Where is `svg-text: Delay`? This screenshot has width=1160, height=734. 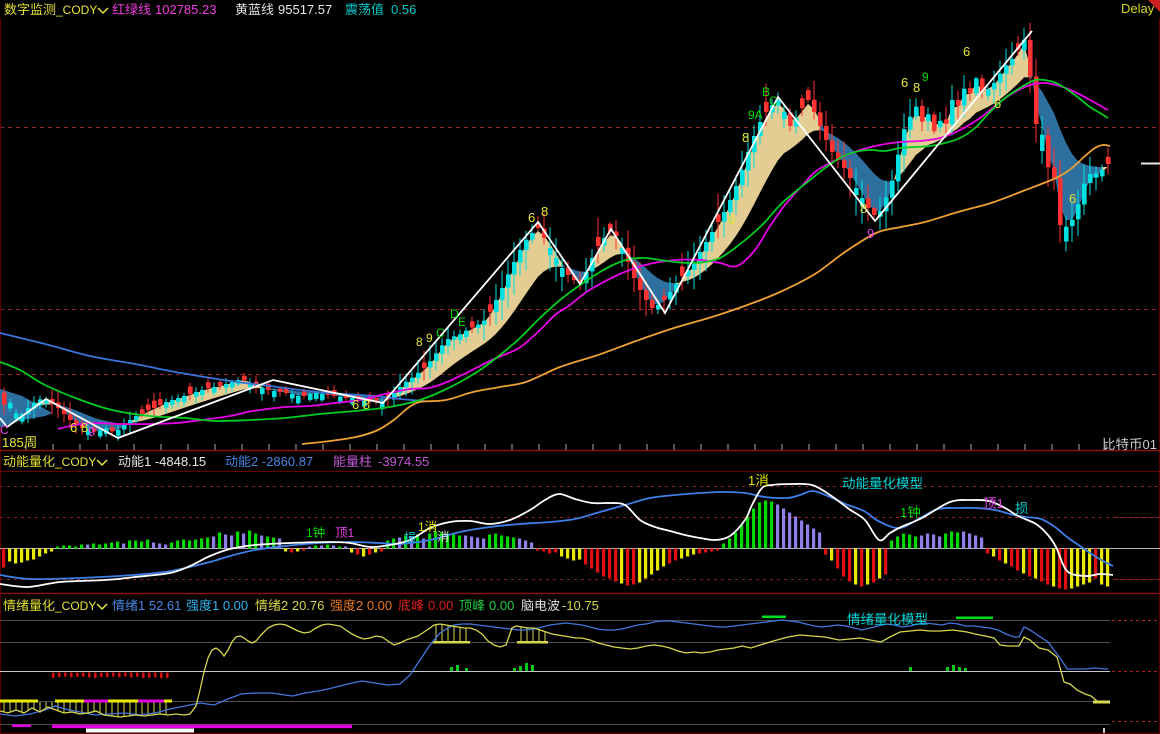 svg-text: Delay is located at coordinates (1138, 8).